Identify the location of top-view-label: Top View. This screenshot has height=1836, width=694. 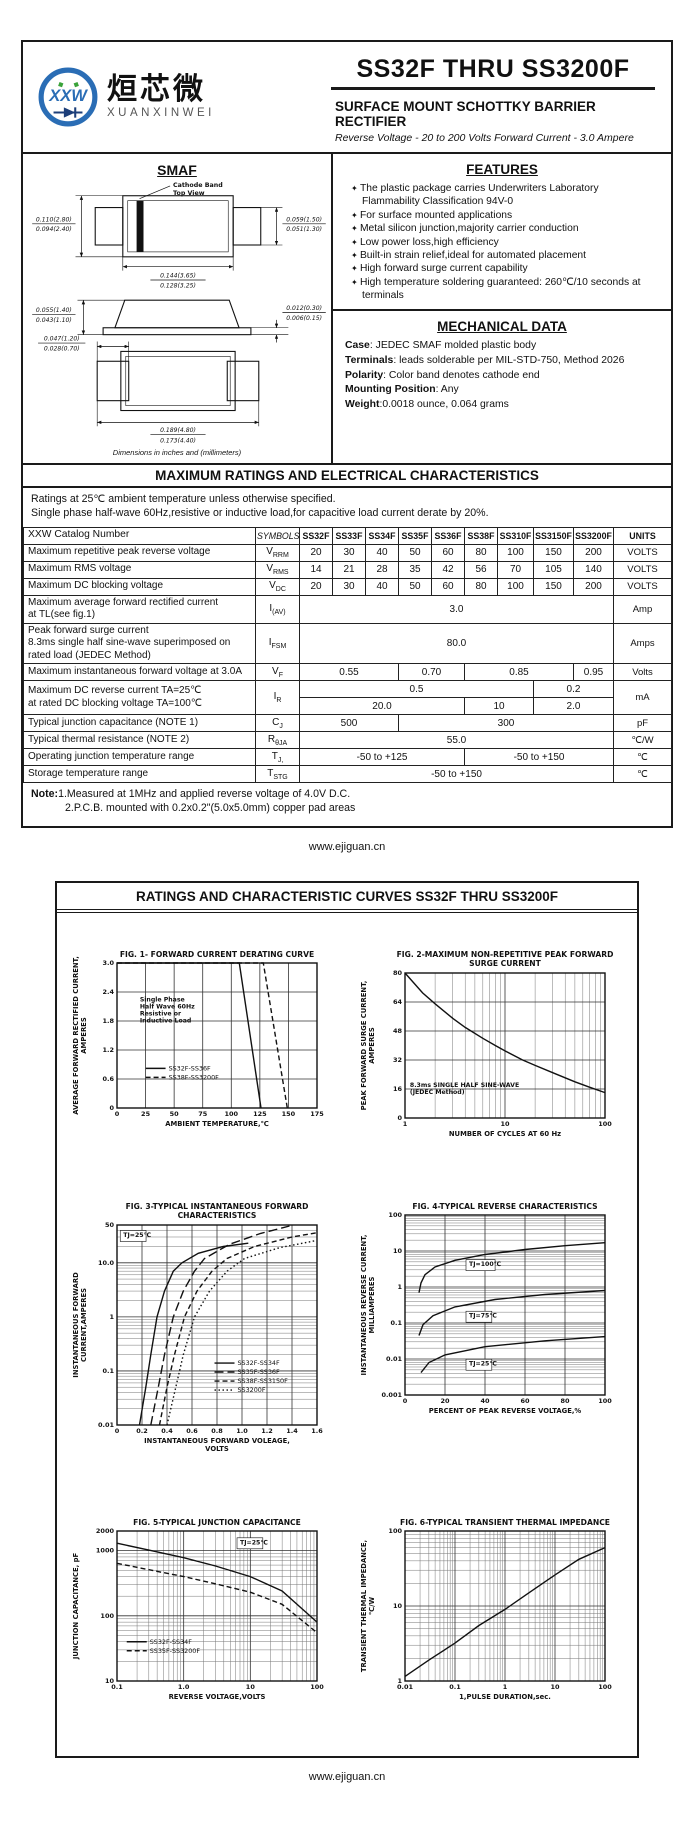
(189, 193).